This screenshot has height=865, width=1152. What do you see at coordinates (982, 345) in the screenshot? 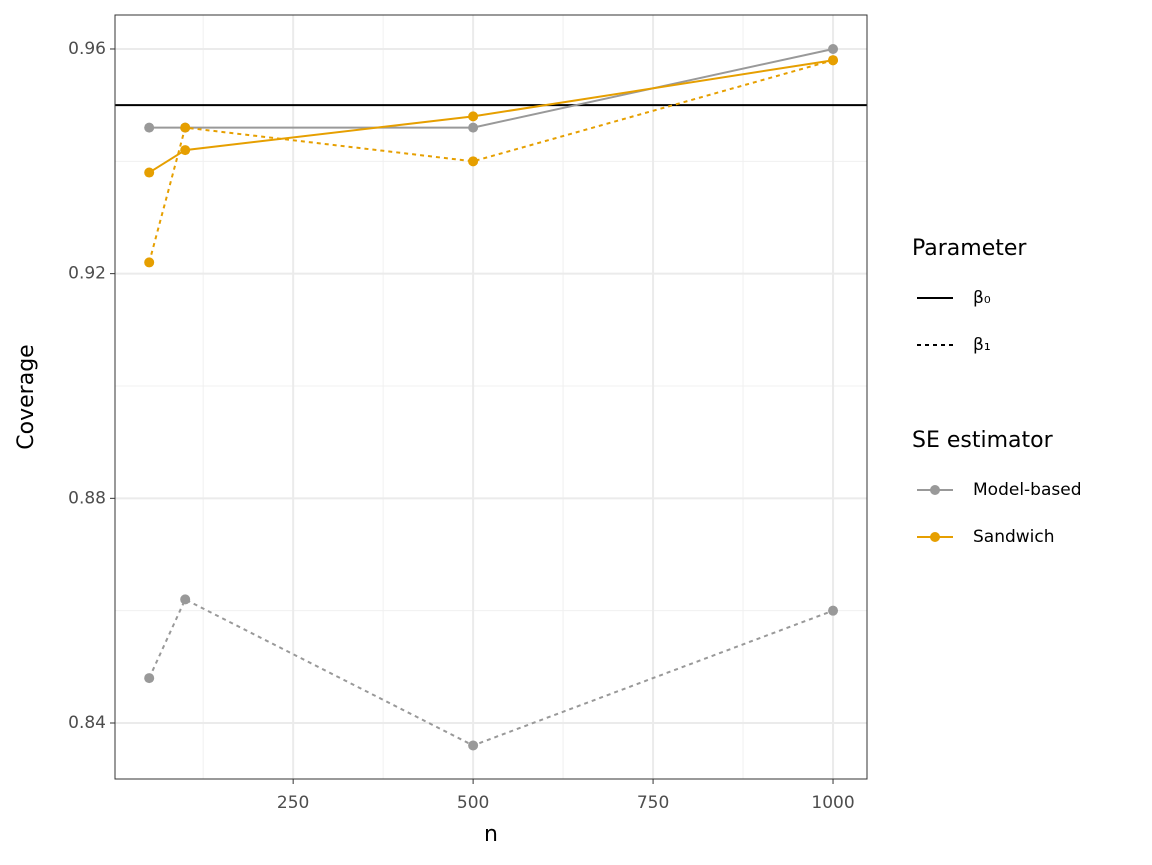
I see `legend-label: β₁` at bounding box center [982, 345].